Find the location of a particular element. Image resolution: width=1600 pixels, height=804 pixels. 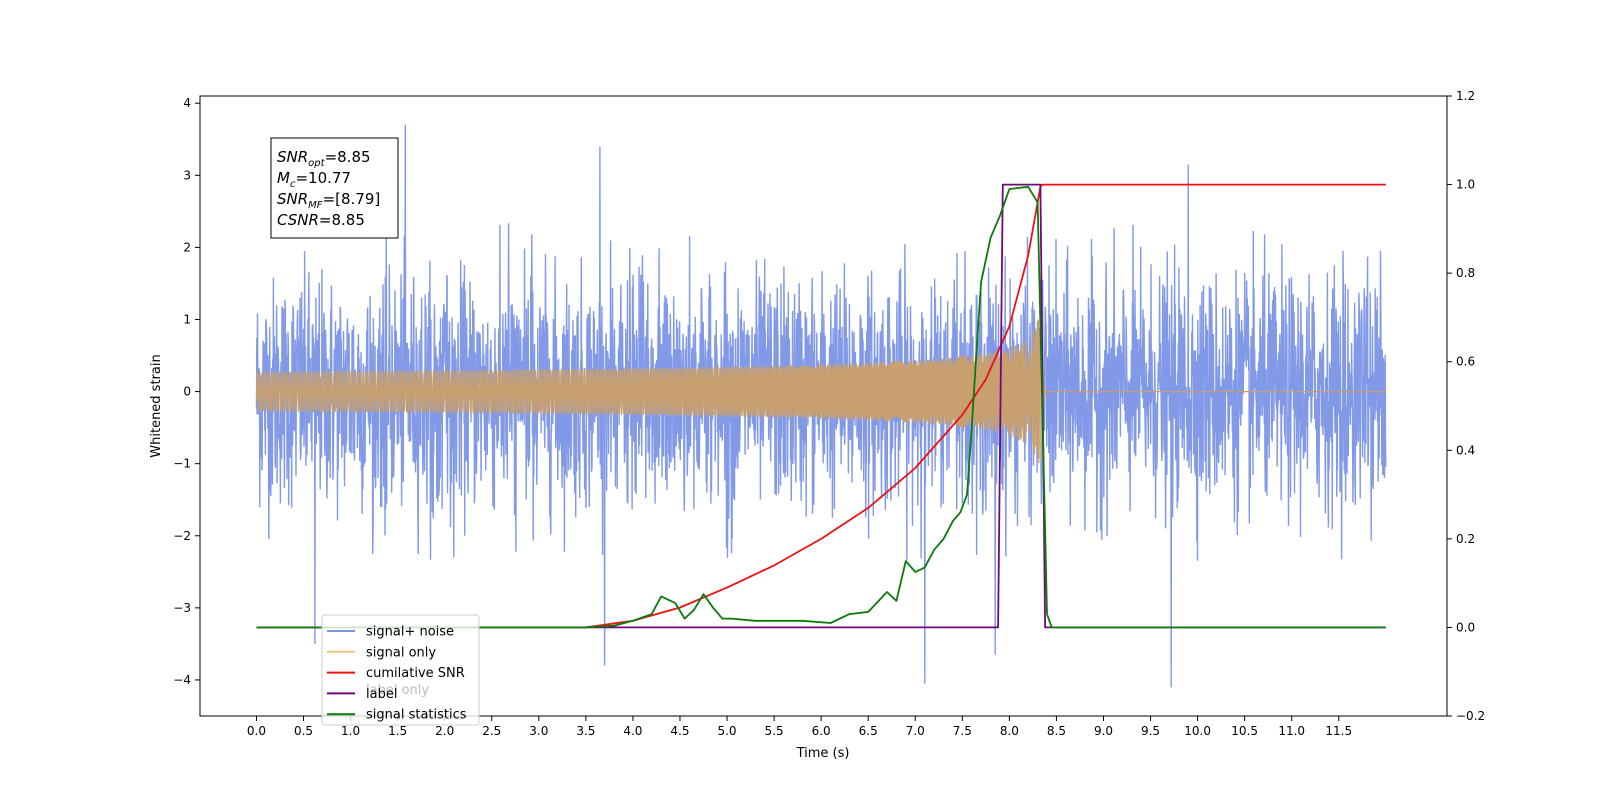

x-tick-label: 3.0 is located at coordinates (538, 731).